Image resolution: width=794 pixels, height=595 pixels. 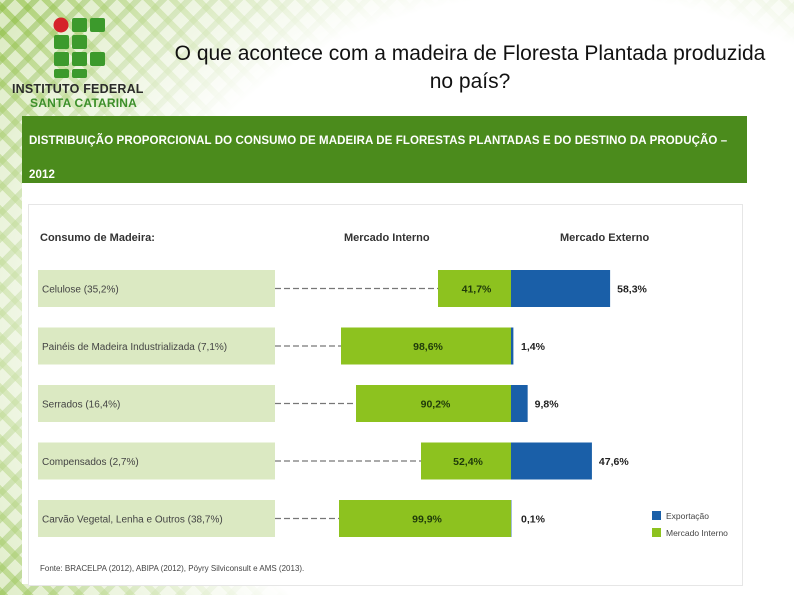 I want to click on category-label: Compensados (2,7%), so click(x=90, y=462).